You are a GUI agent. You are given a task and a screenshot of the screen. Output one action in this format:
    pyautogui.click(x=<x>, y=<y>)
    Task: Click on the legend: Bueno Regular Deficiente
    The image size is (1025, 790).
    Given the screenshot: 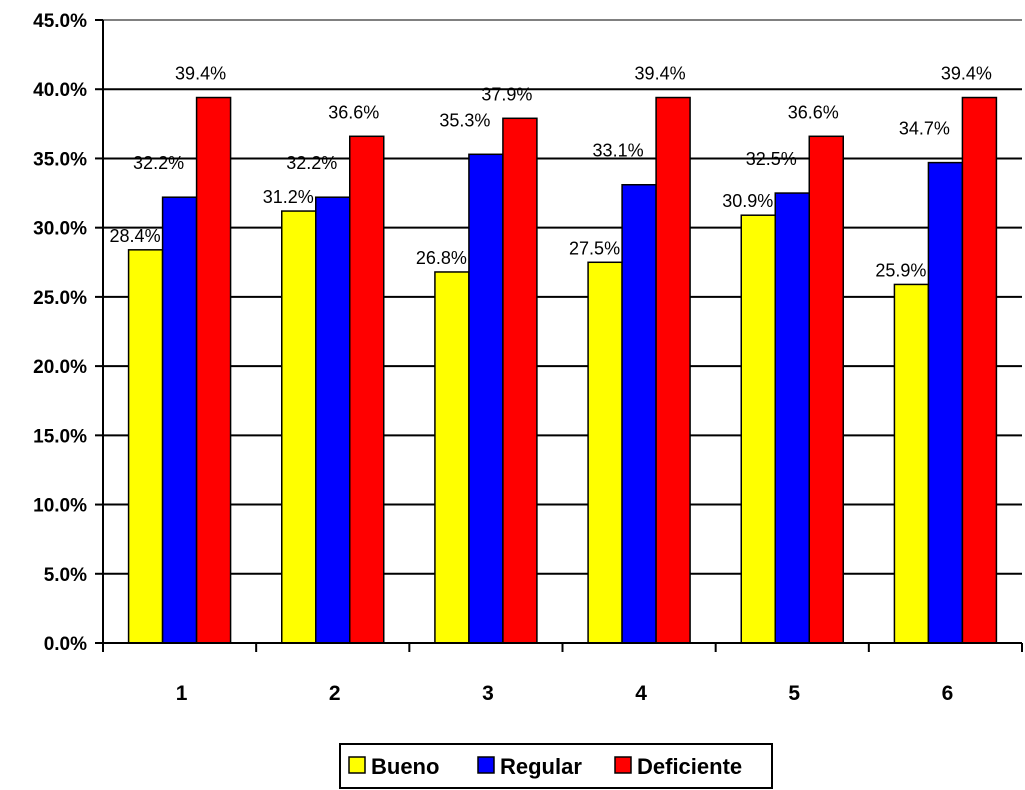 What is the action you would take?
    pyautogui.click(x=556, y=766)
    